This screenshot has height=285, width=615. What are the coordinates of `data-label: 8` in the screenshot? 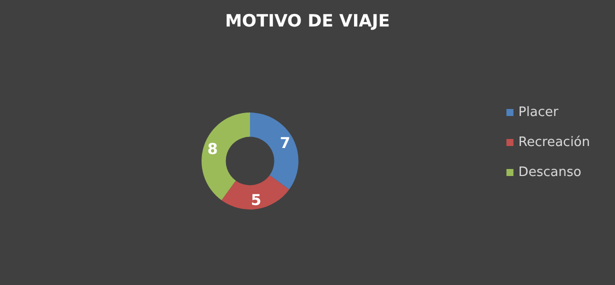 It's located at (212, 149).